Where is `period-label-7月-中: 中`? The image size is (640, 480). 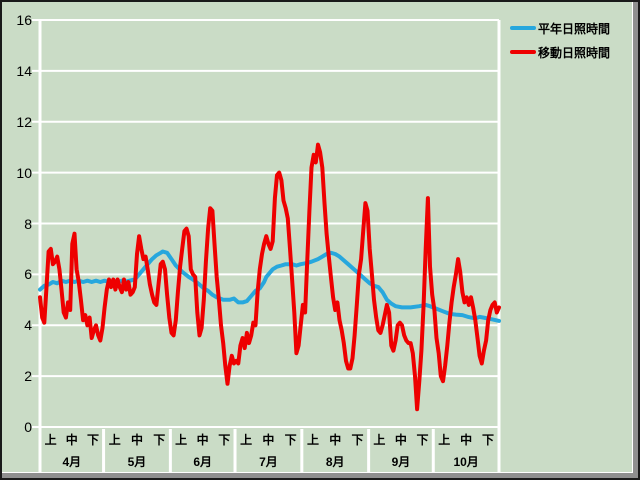
period-label-7月-中: 中 is located at coordinates (268, 440).